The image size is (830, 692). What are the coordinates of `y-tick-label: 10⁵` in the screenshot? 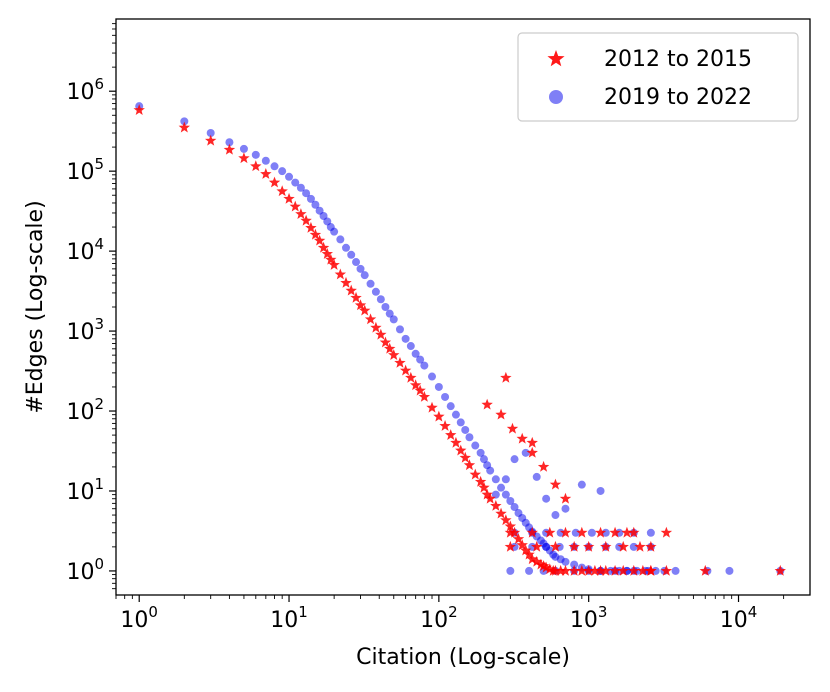 It's located at (85, 170).